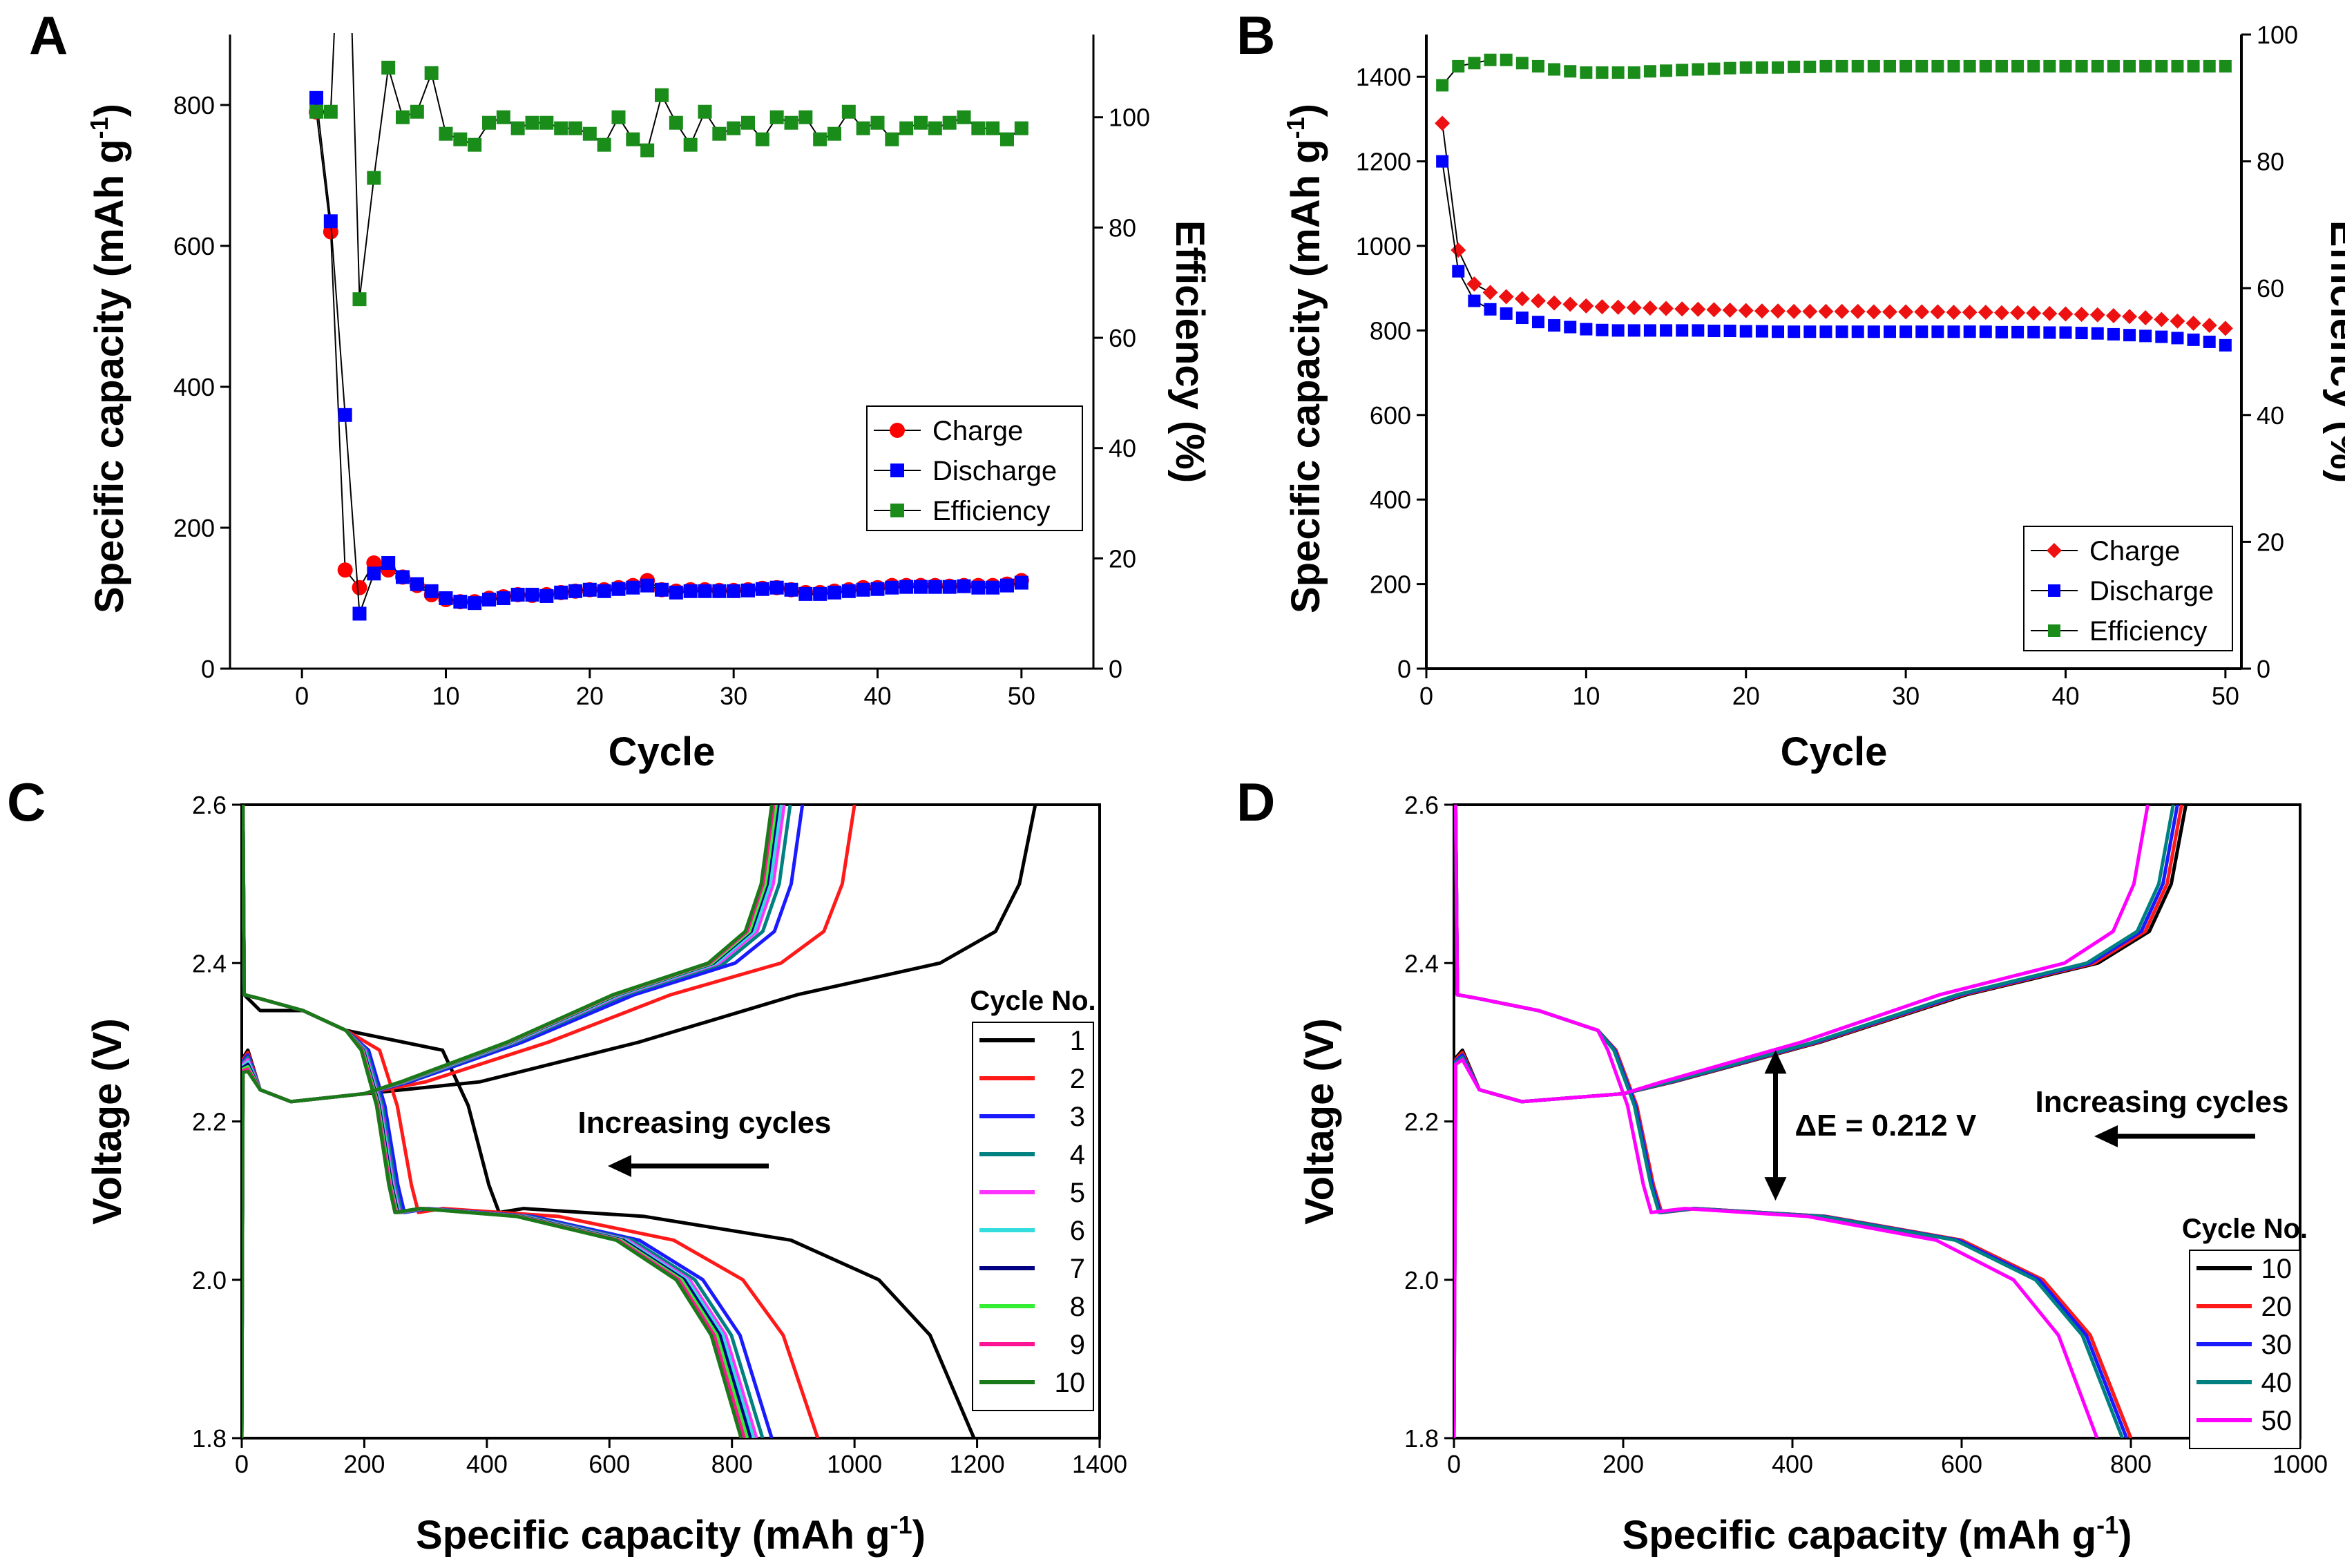 Image resolution: width=2345 pixels, height=1568 pixels. What do you see at coordinates (2277, 1269) in the screenshot?
I see `panel-d-legend-label: 10` at bounding box center [2277, 1269].